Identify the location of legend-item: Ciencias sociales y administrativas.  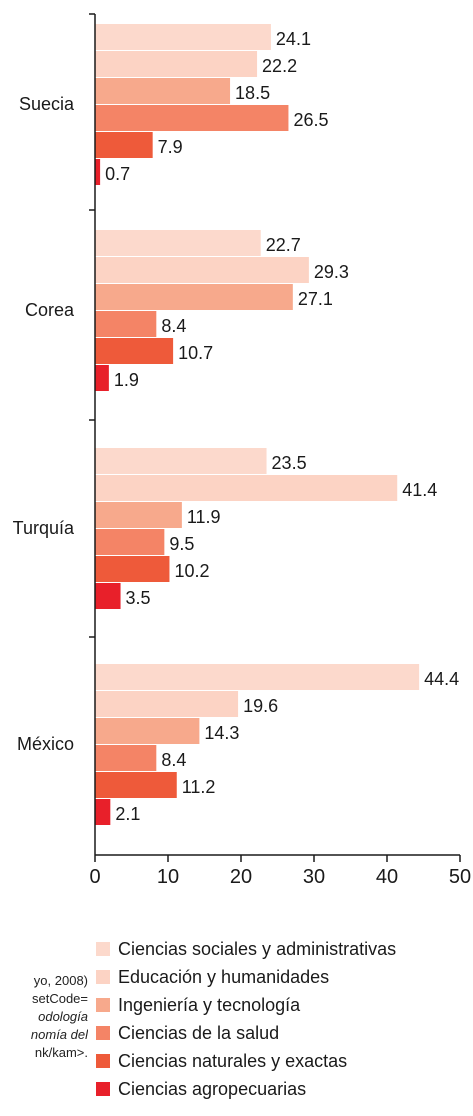
(246, 949).